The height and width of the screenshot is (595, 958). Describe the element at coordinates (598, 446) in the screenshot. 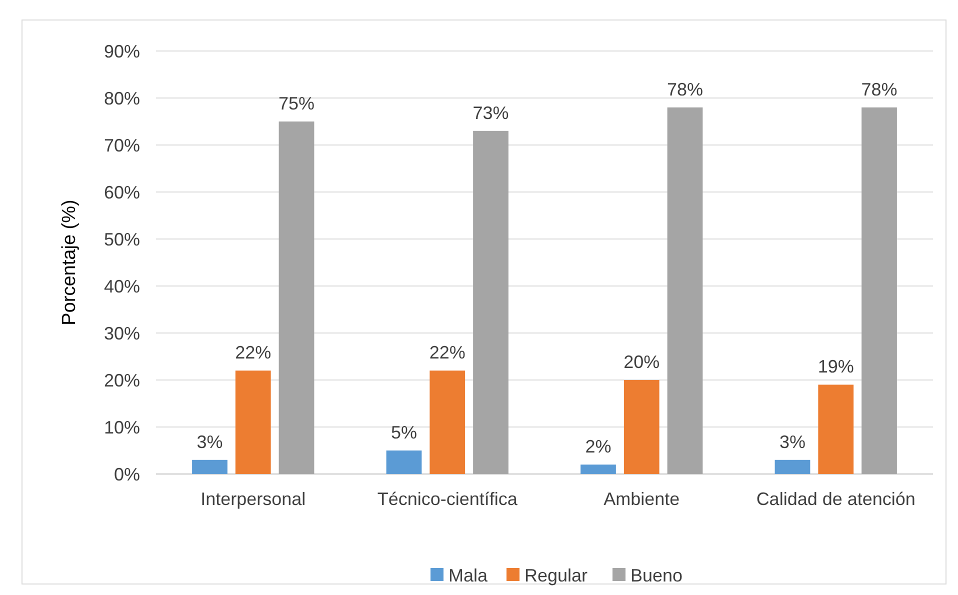

I see `data-label: 2%` at that location.